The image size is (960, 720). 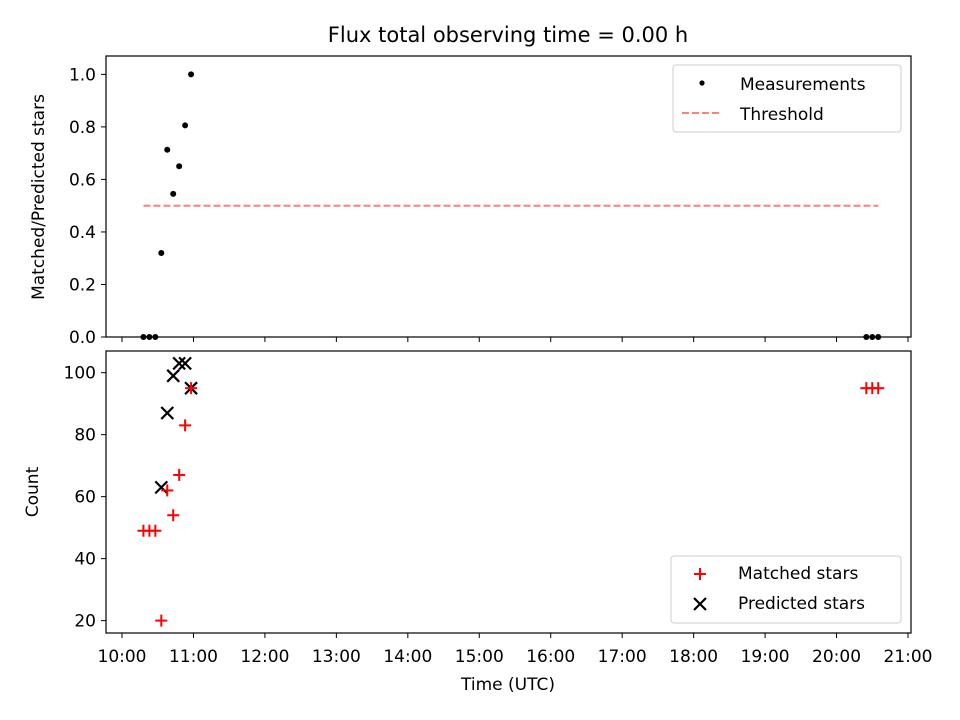 What do you see at coordinates (85, 560) in the screenshot?
I see `count-y-tick-label: 40` at bounding box center [85, 560].